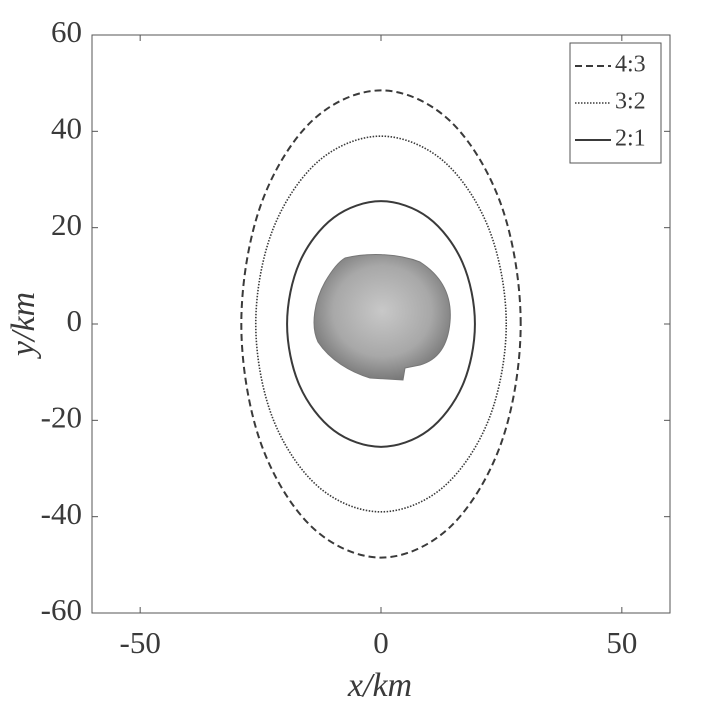  What do you see at coordinates (66, 224) in the screenshot?
I see `y-tick-label: 20` at bounding box center [66, 224].